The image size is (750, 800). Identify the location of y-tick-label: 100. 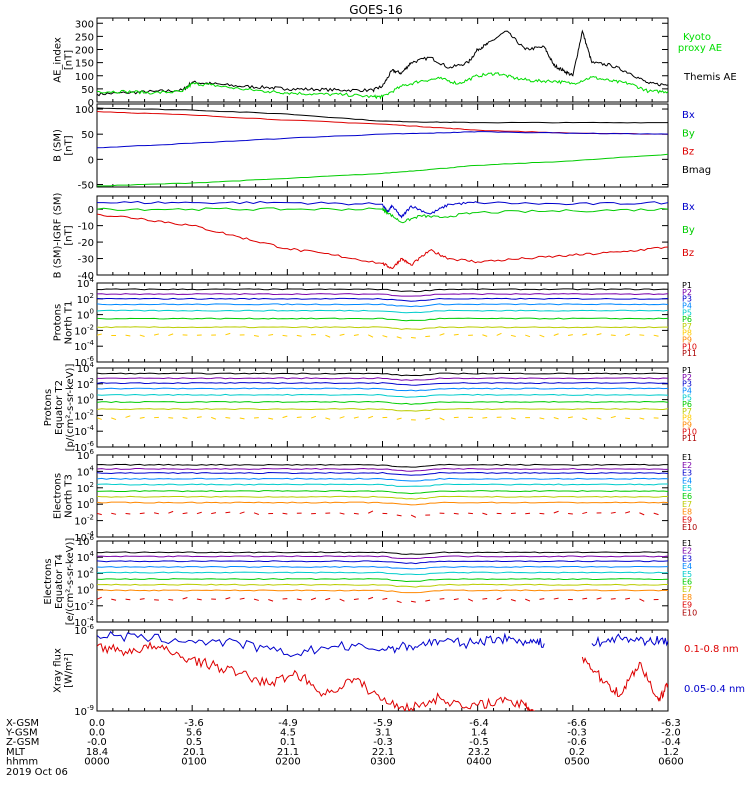
(84, 77).